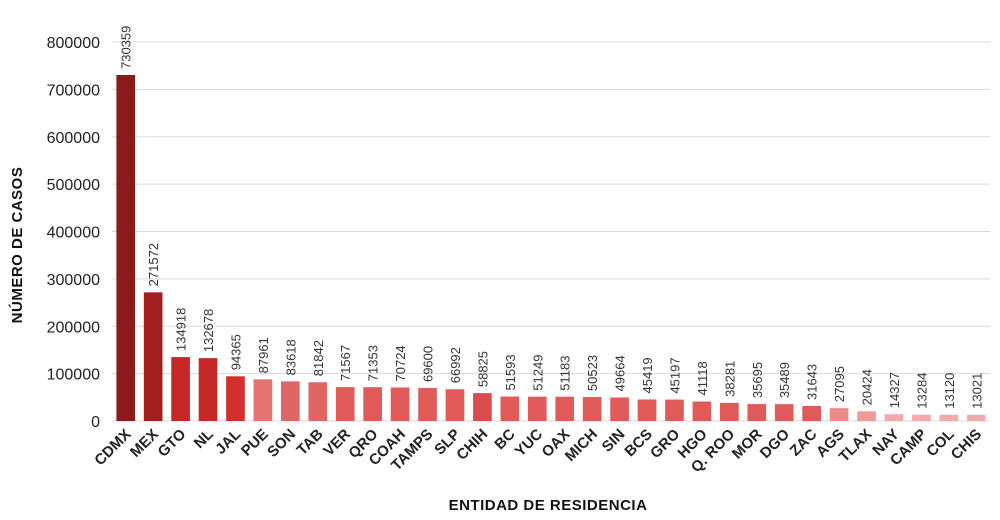 This screenshot has width=1000, height=520. I want to click on data-label: 38281, so click(729, 379).